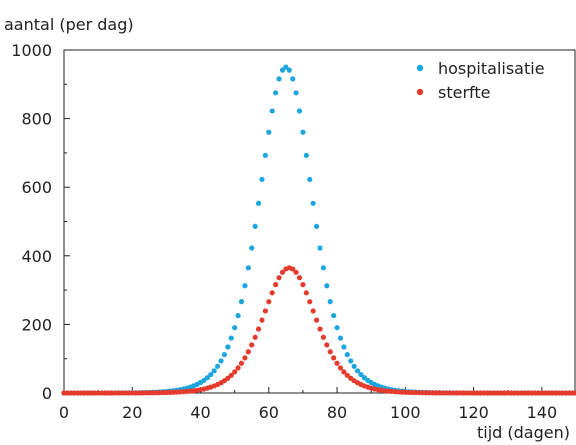 The height and width of the screenshot is (445, 576). I want to click on x-tick-label: 80, so click(337, 412).